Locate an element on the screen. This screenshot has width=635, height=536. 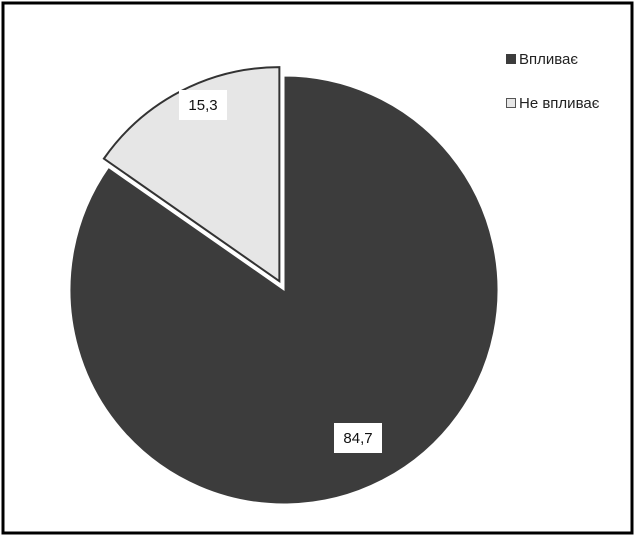
data-label-text-vplyvaie: 84,7 is located at coordinates (357, 438).